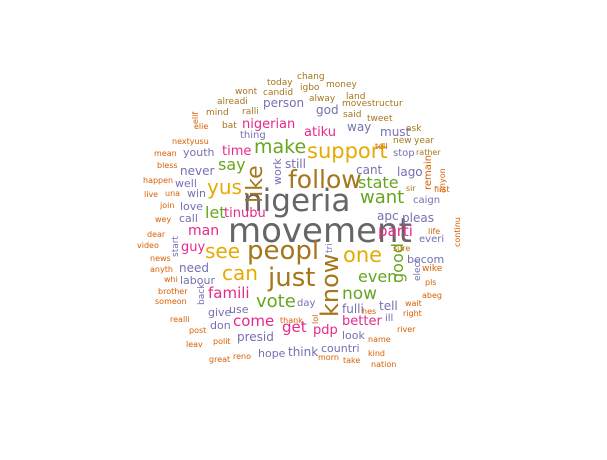 This screenshot has height=460, width=607. I want to click on word-thank: thank, so click(291, 320).